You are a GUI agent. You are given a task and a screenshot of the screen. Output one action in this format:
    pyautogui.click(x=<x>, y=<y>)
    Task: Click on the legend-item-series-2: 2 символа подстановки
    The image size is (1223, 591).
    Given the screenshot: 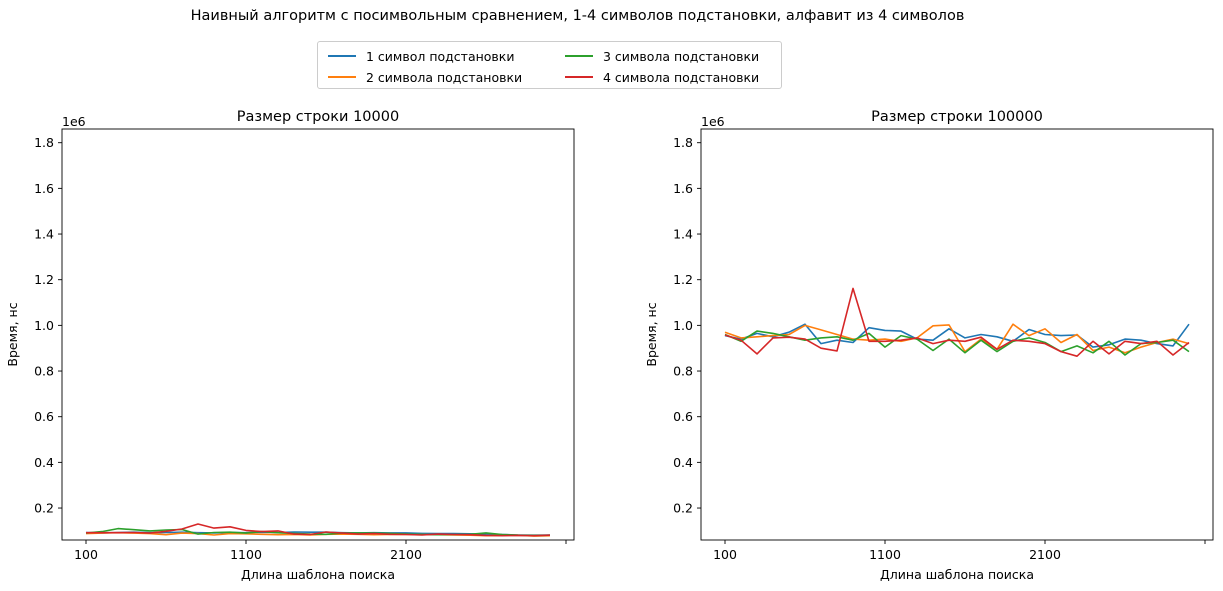 What is the action you would take?
    pyautogui.click(x=425, y=77)
    